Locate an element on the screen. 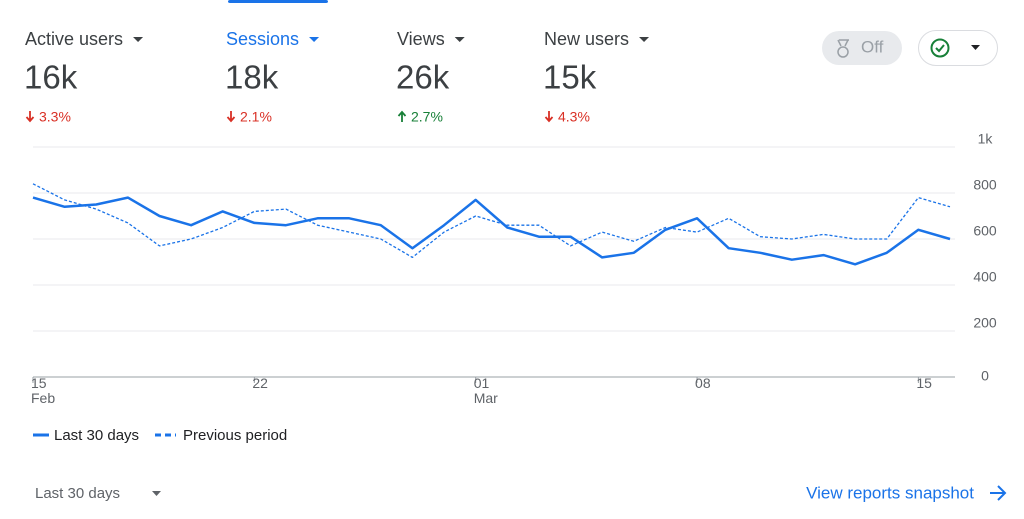  y-tick-label: 400 is located at coordinates (985, 277).